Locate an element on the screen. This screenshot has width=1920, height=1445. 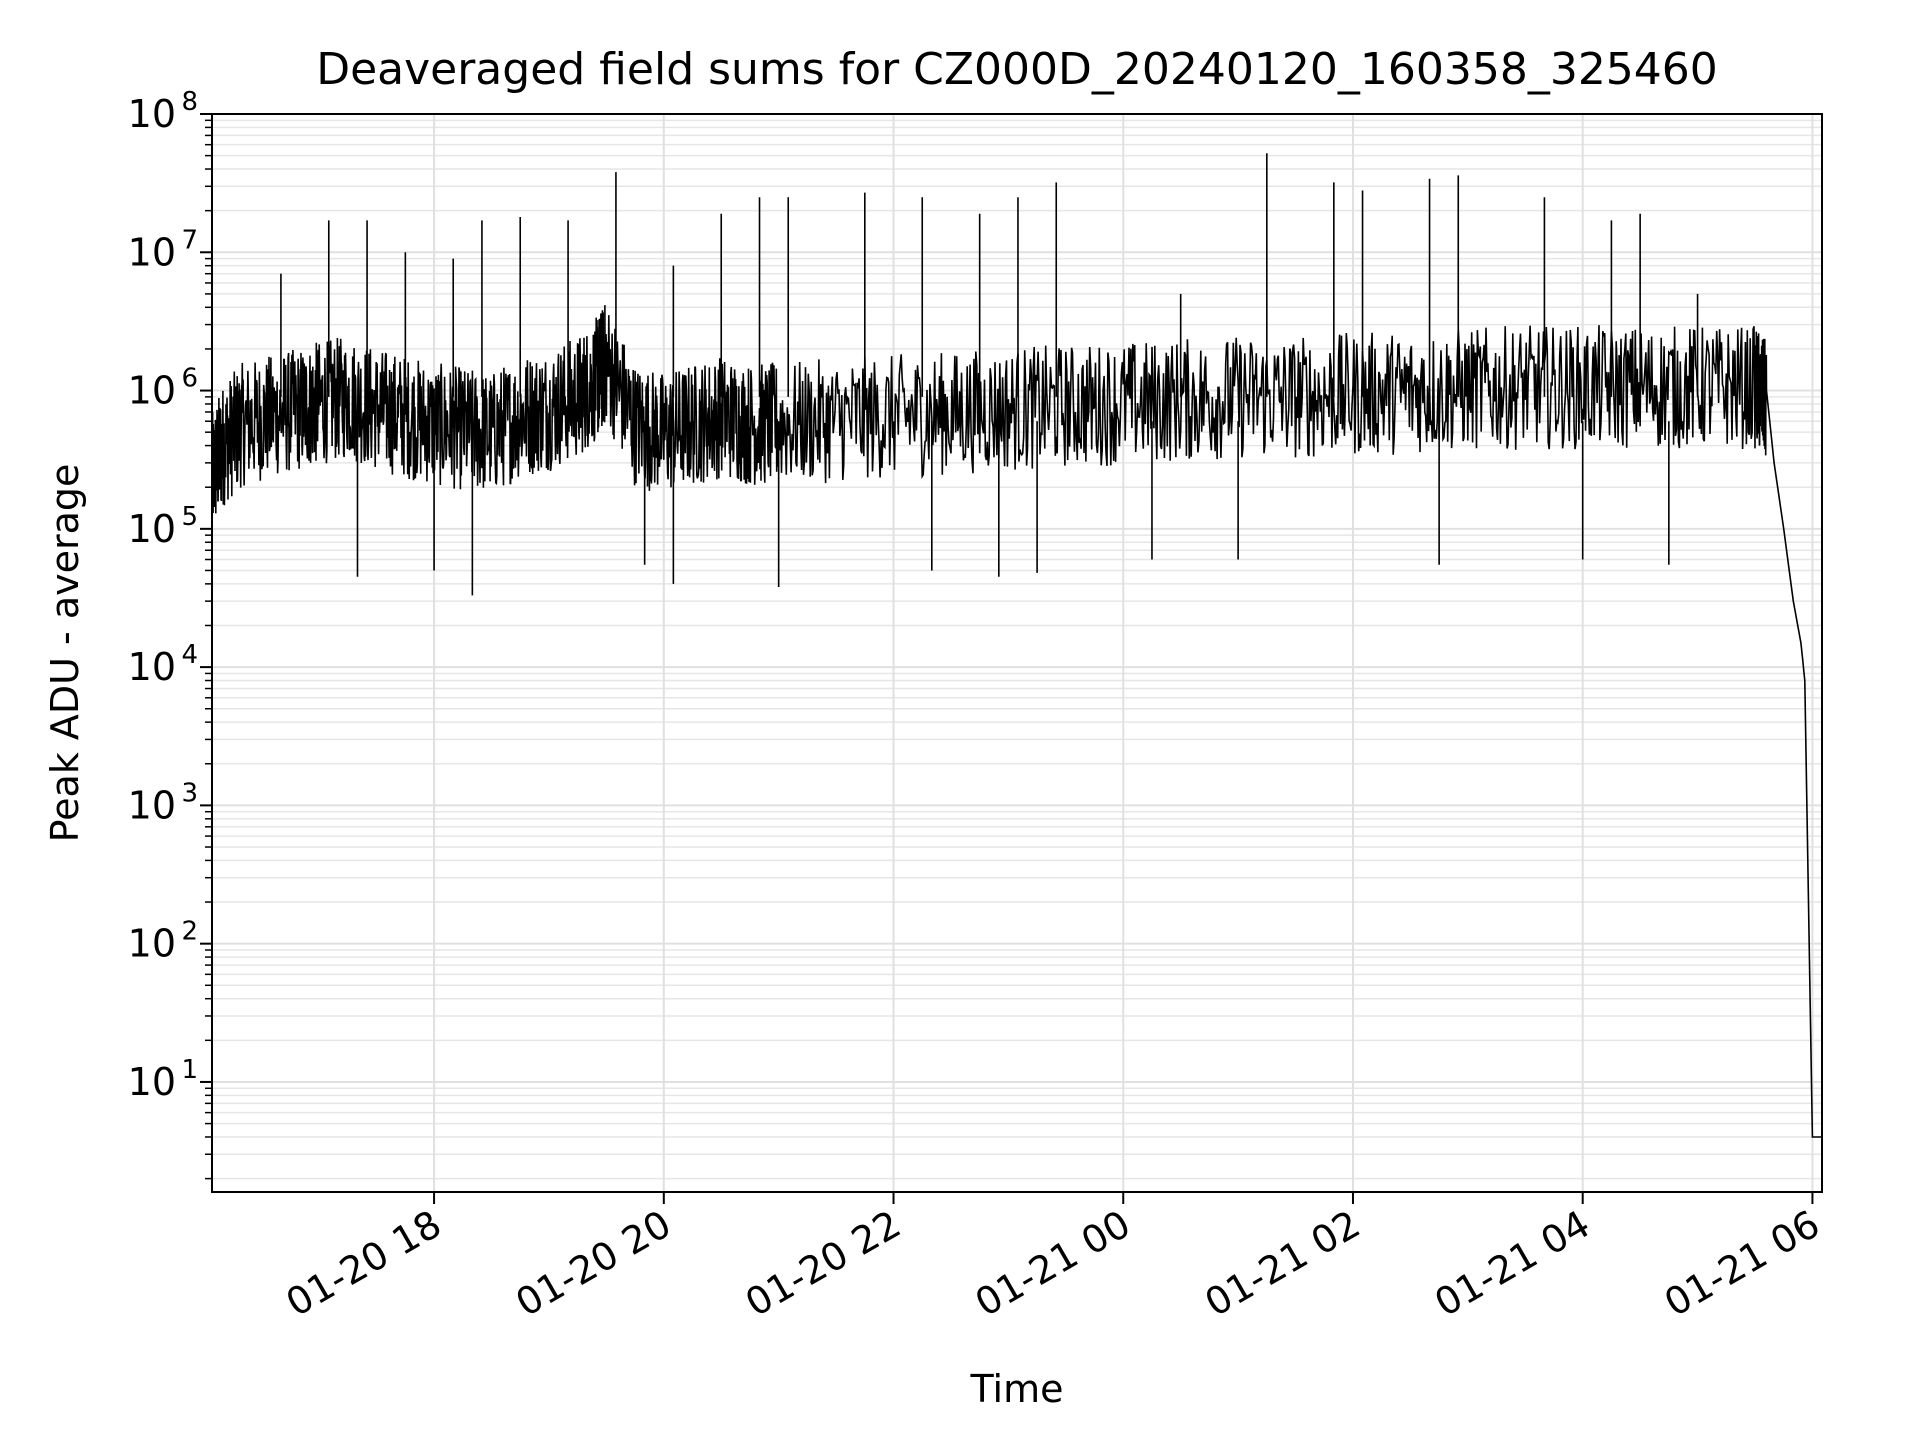
y-tick-exponent: 1 is located at coordinates (189, 1070).